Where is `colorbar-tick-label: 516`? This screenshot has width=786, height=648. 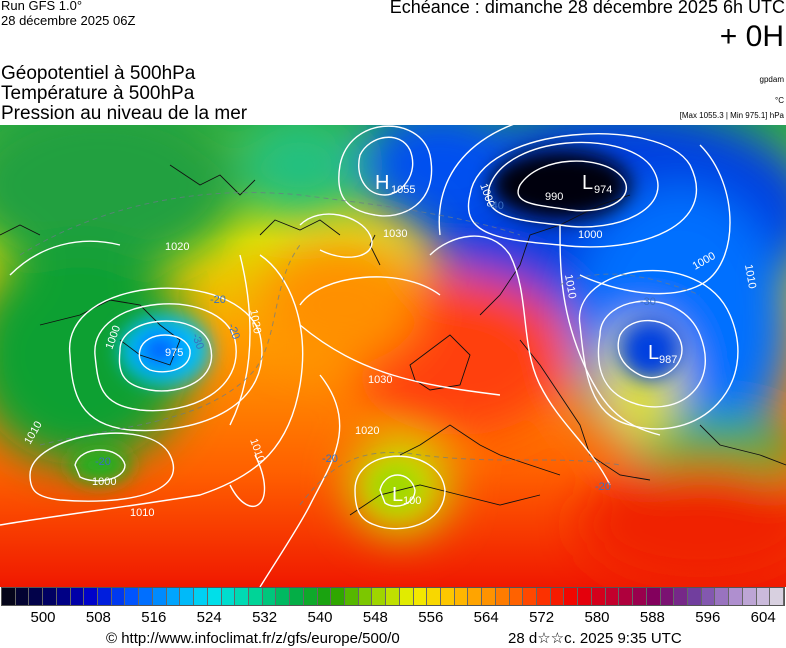 colorbar-tick-label: 516 is located at coordinates (154, 617).